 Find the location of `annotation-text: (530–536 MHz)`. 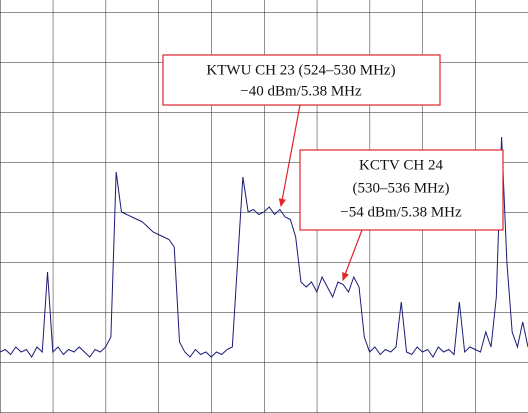

annotation-text: (530–536 MHz) is located at coordinates (400, 188).